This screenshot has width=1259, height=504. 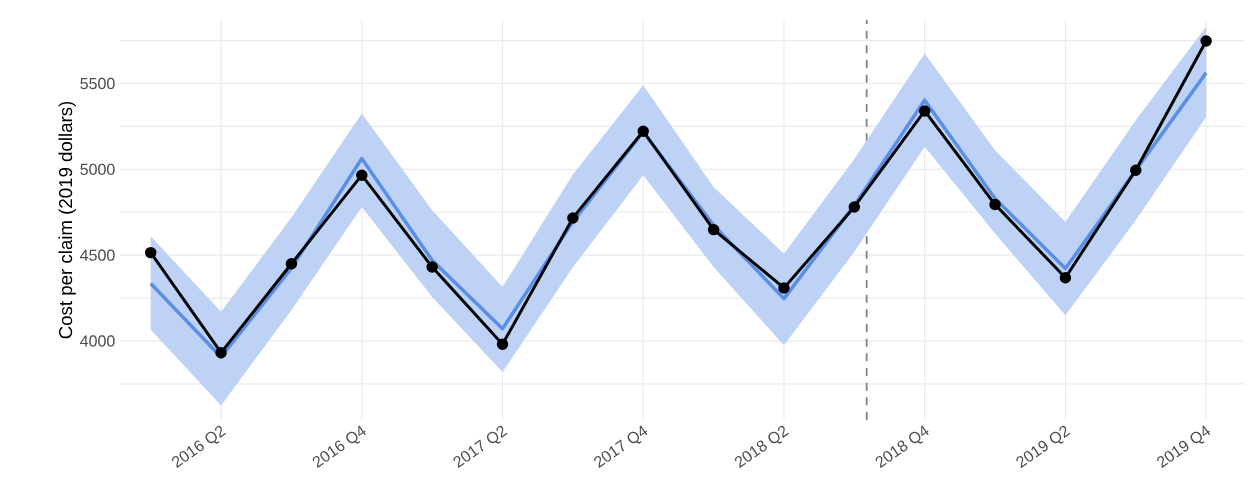 What do you see at coordinates (97, 255) in the screenshot?
I see `y-tick-label: 4500` at bounding box center [97, 255].